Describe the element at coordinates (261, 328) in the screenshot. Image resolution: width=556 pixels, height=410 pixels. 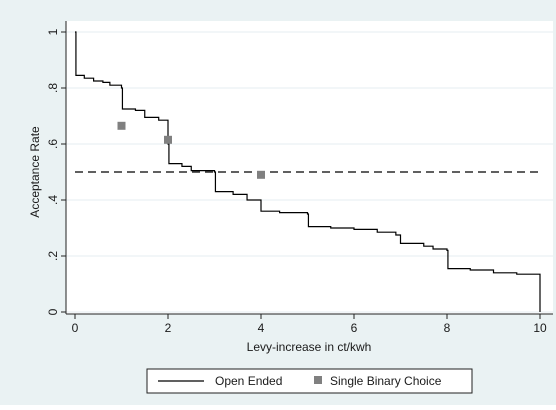
I see `x-tick-label: 4` at that location.